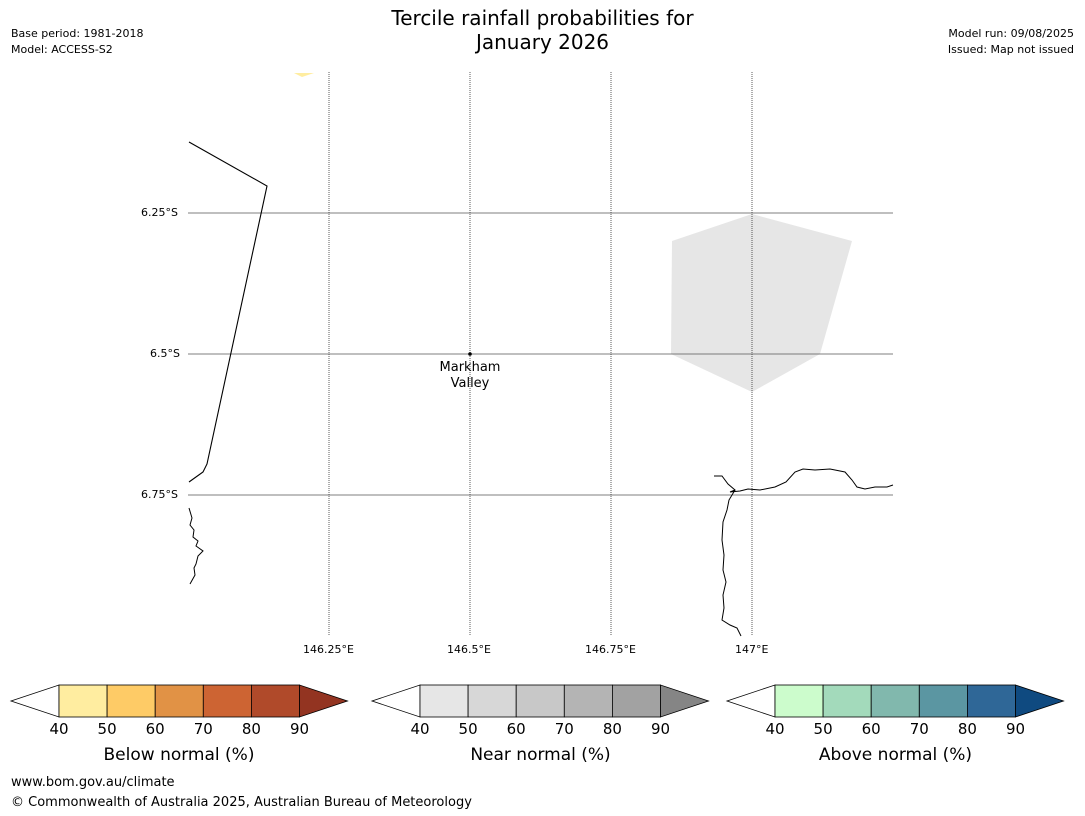 Image resolution: width=1085 pixels, height=816 pixels. What do you see at coordinates (93, 782) in the screenshot?
I see `footer-url: www.bom.gov.au/climate` at bounding box center [93, 782].